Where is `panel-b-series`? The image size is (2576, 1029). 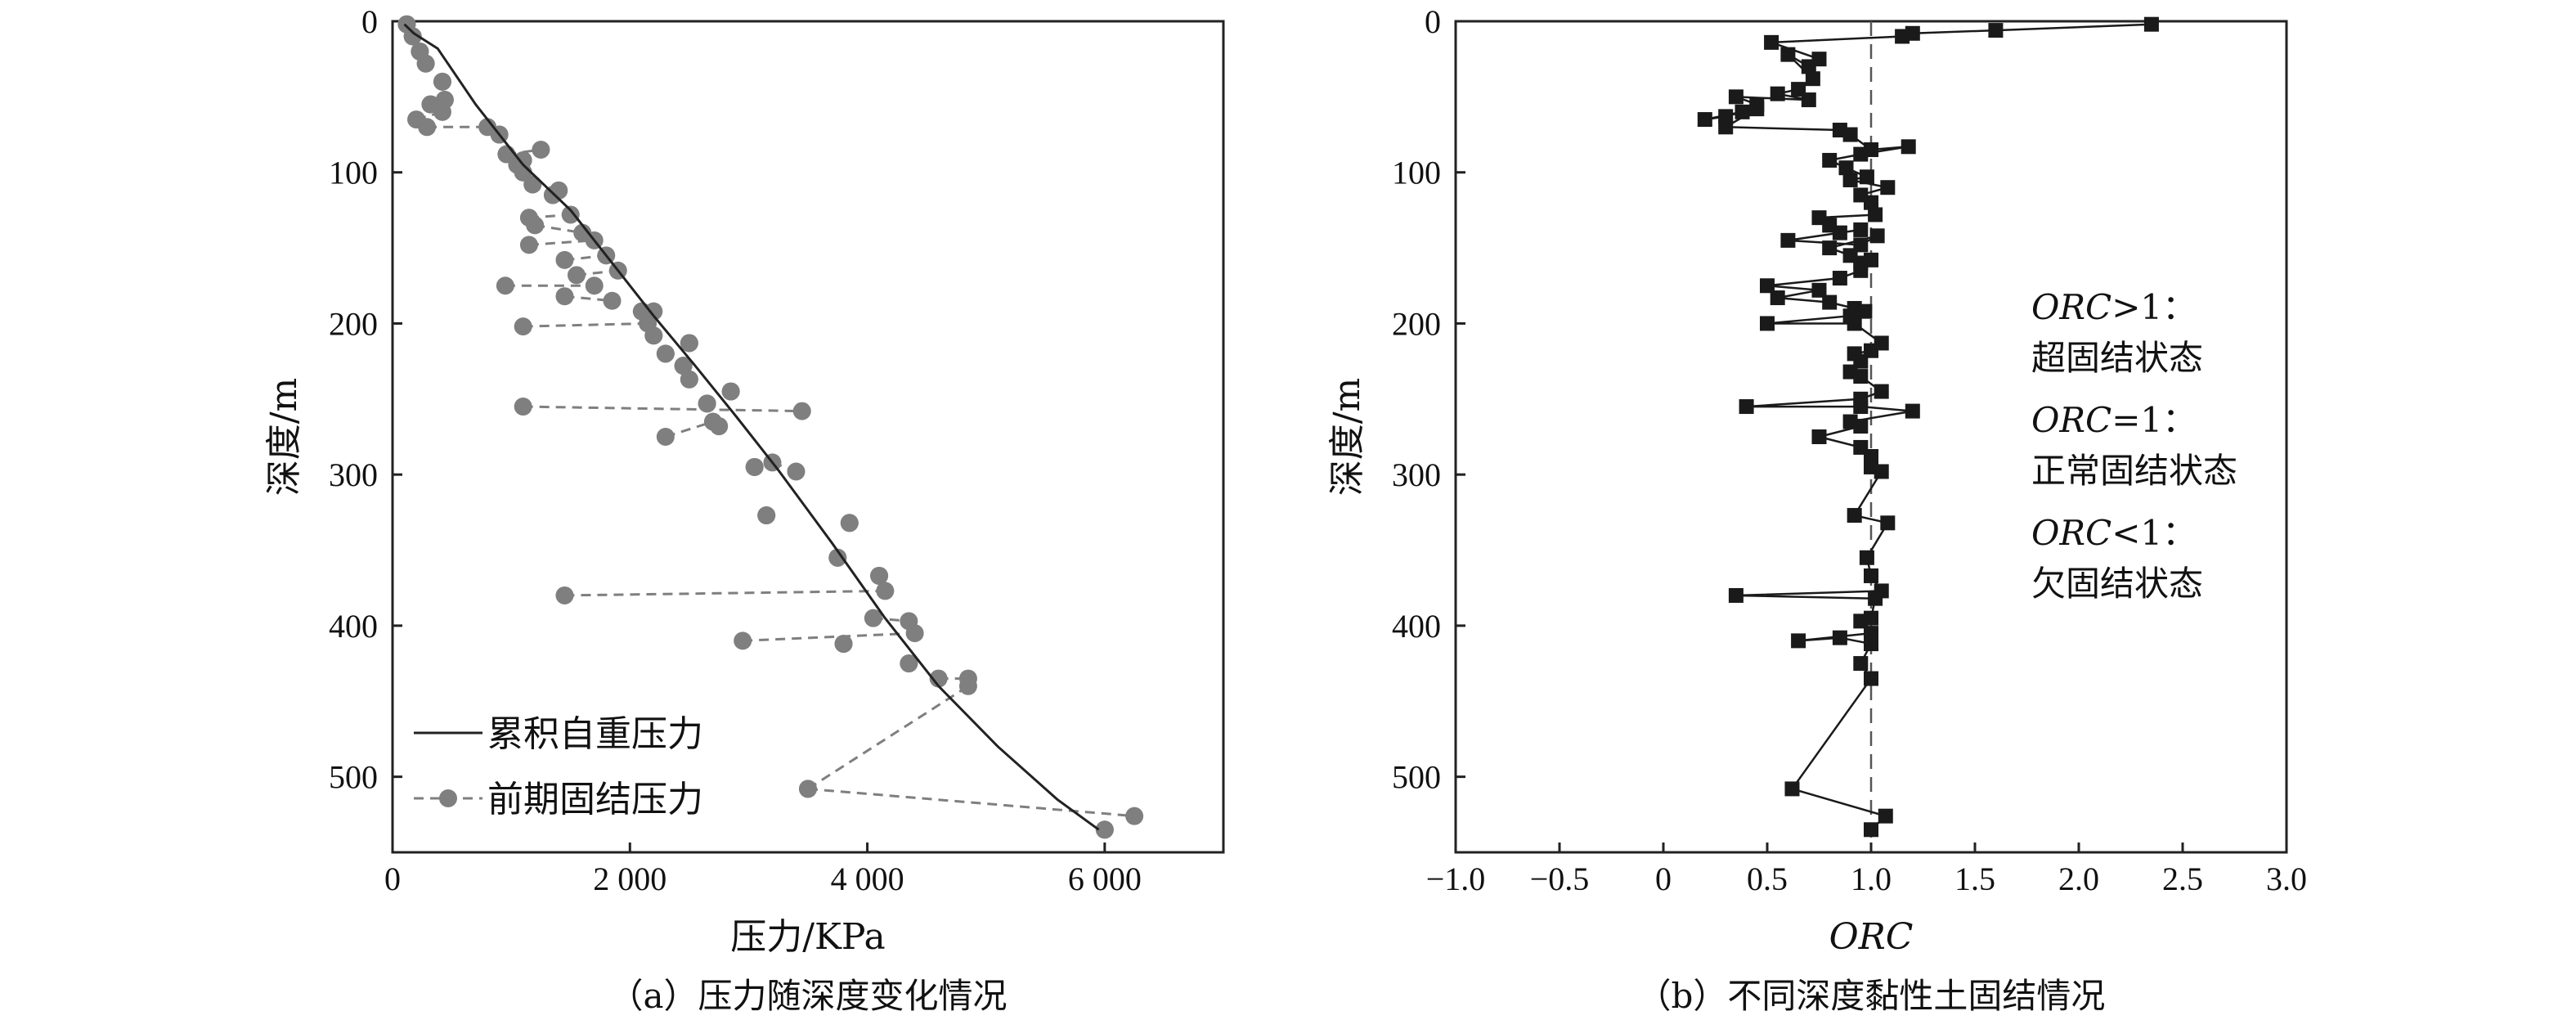 panel-b-series is located at coordinates (1928, 427).